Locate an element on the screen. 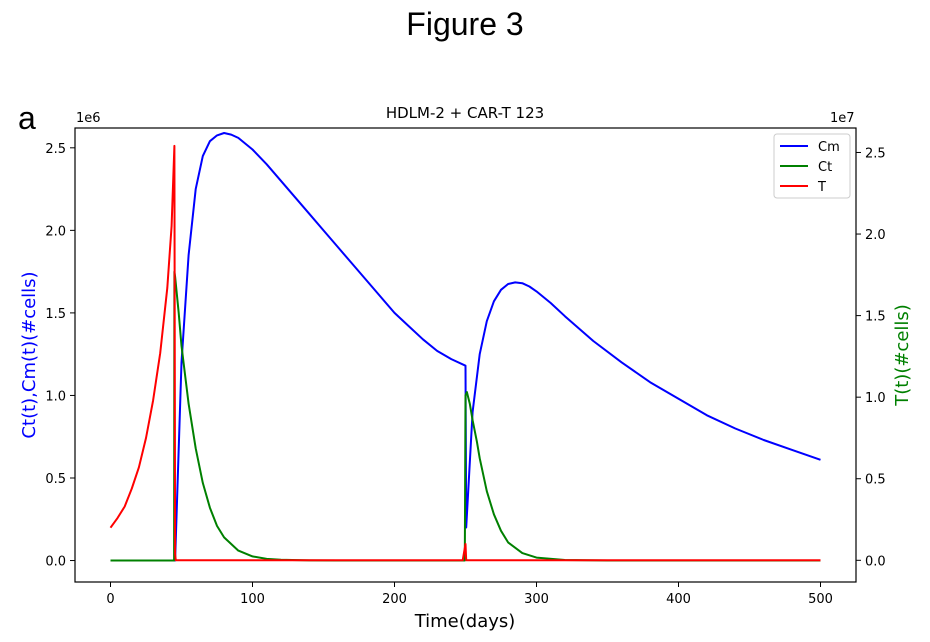 The image size is (930, 642). y-right-tick-label: 2.0 is located at coordinates (875, 235).